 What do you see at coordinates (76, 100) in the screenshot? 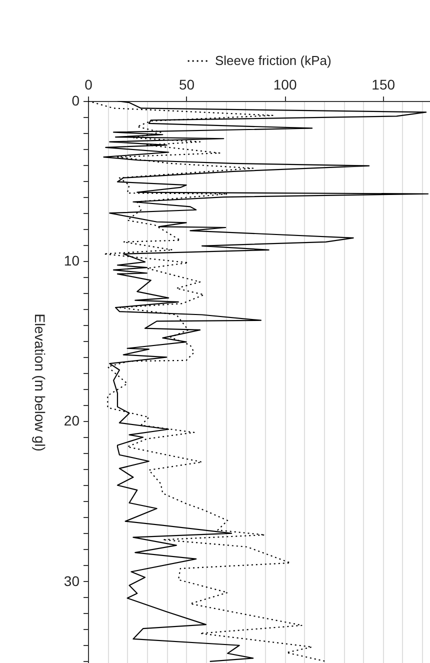
I see `y-tick-label: 0` at bounding box center [76, 100].